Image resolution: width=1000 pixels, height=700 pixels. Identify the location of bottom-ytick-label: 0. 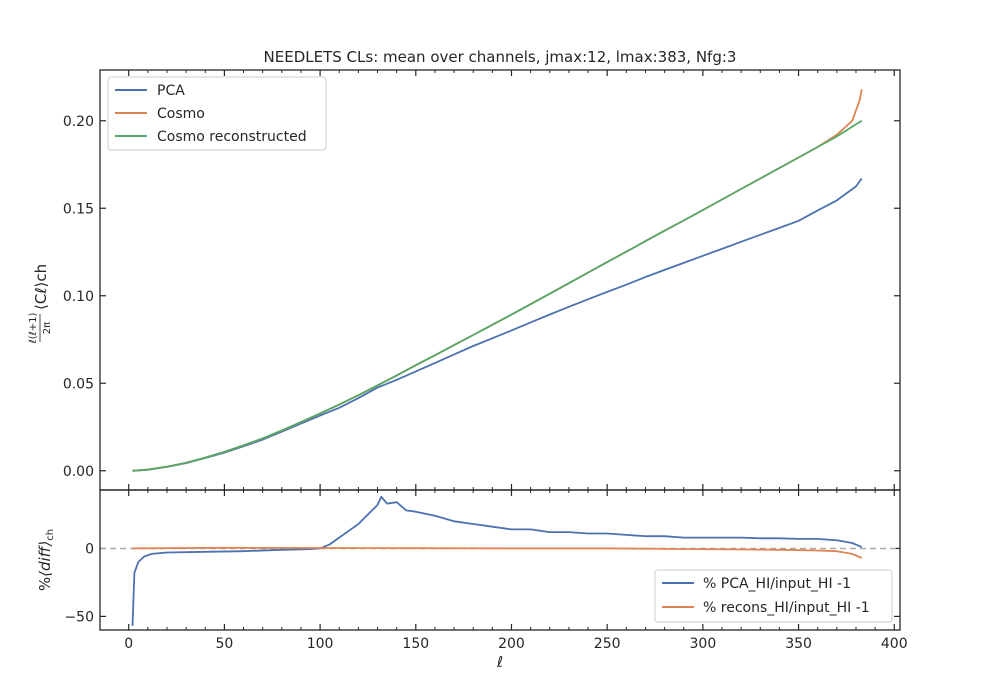
(89, 549).